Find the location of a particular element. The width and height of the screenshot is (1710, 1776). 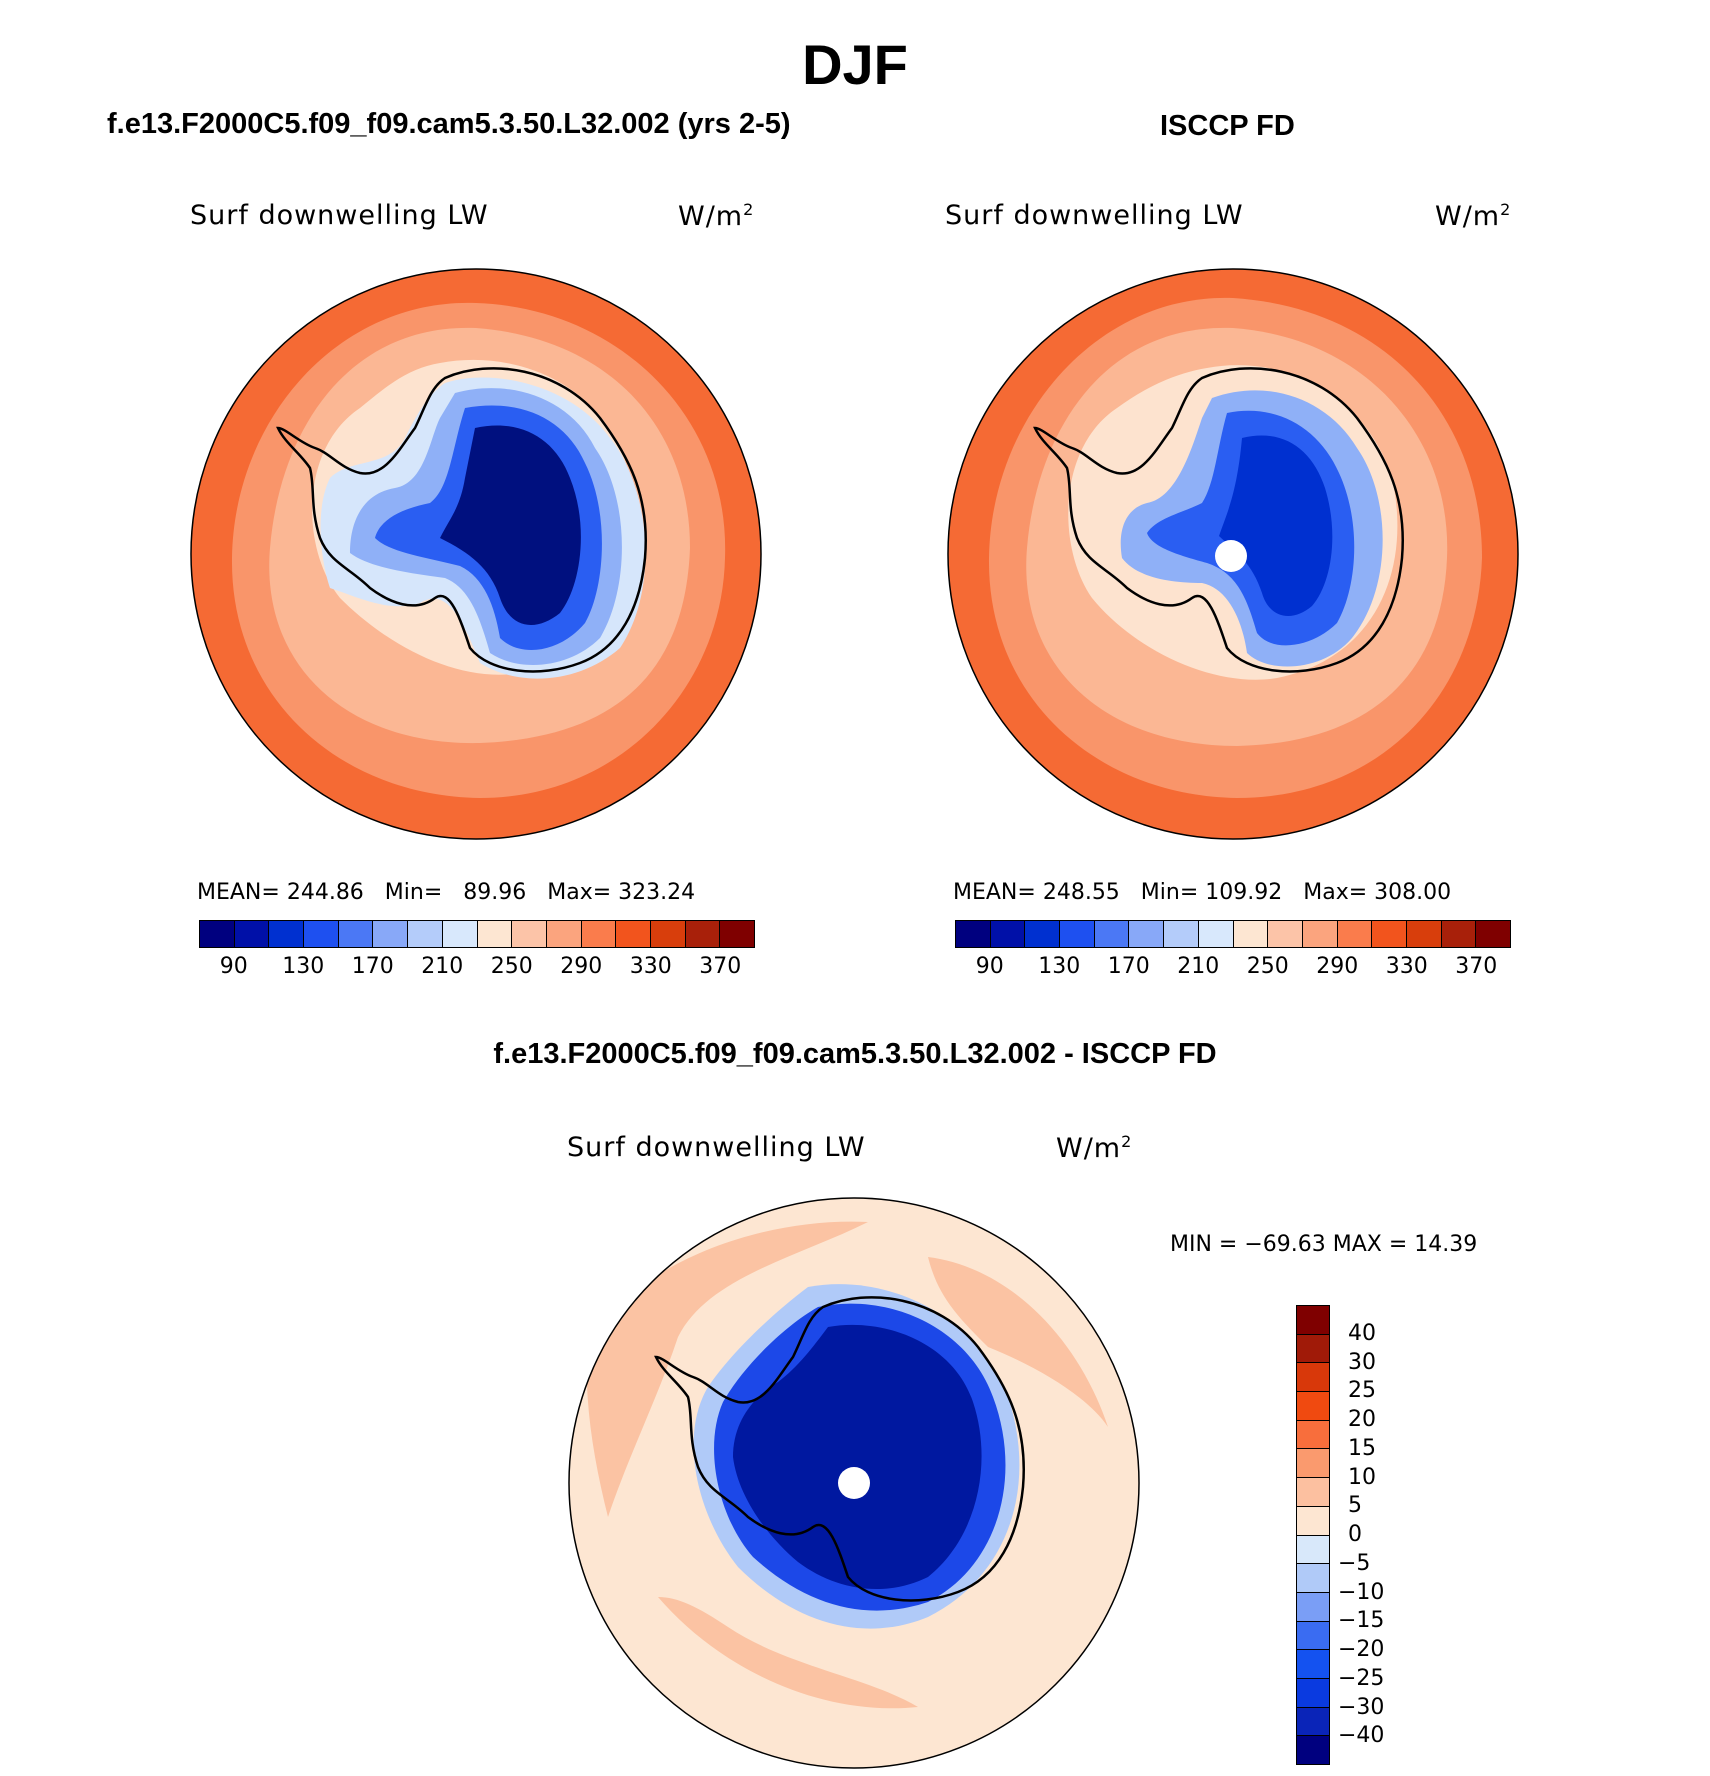

obs-units-label: W/m2 is located at coordinates (1473, 216).